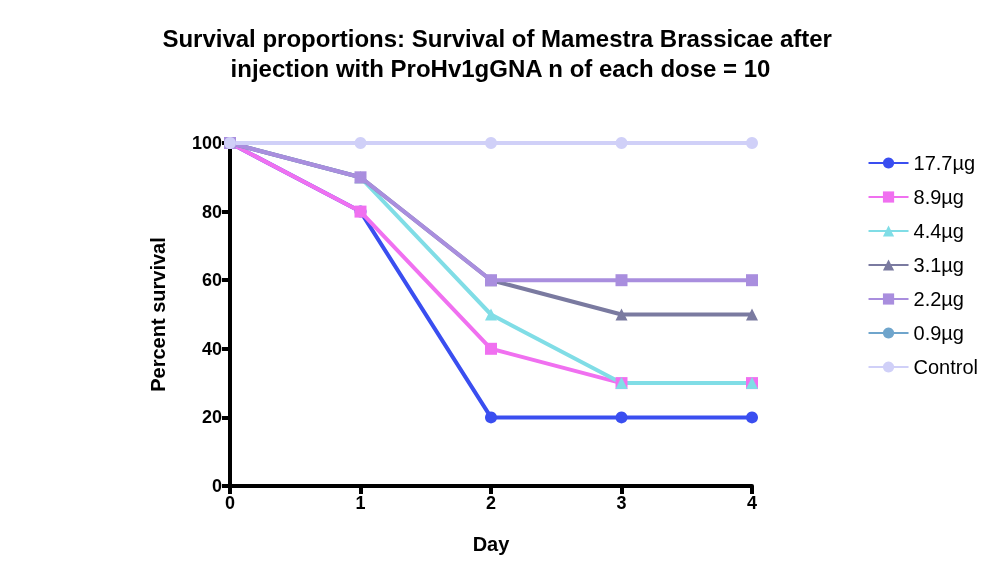 Image resolution: width=1003 pixels, height=587 pixels. I want to click on x-tick-label: 4, so click(752, 503).